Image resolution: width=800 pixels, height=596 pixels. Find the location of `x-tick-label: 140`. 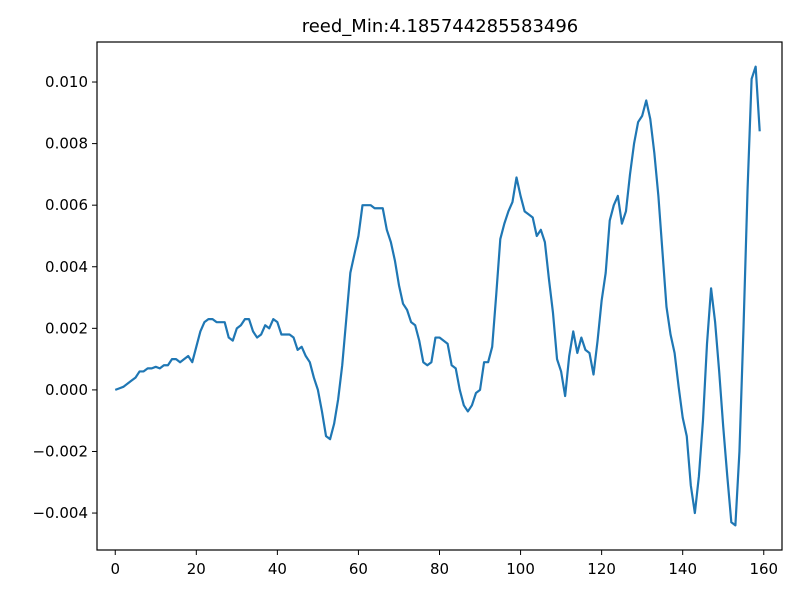

x-tick-label: 140 is located at coordinates (682, 569).